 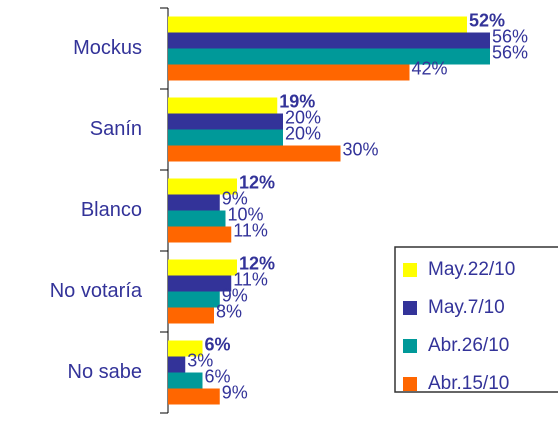 I want to click on value-label: 10%, so click(x=246, y=214).